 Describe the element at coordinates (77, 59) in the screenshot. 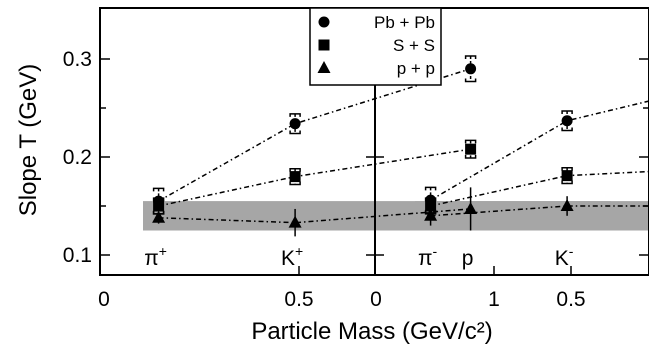

I see `y-tick-label: 0.3` at that location.